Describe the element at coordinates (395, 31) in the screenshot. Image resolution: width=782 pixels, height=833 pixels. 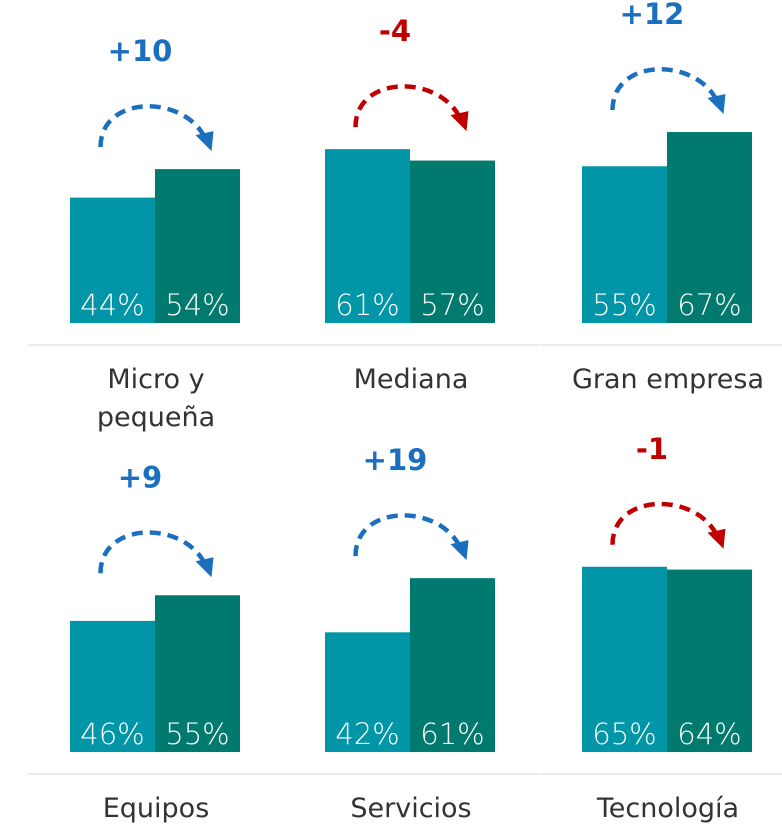
I see `change-annotation: -4` at that location.